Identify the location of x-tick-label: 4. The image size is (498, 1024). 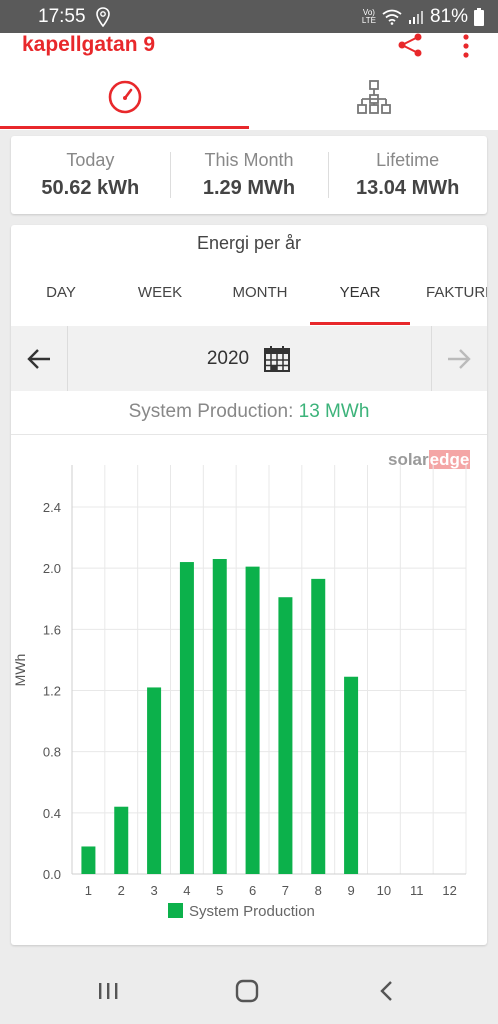
(186, 890).